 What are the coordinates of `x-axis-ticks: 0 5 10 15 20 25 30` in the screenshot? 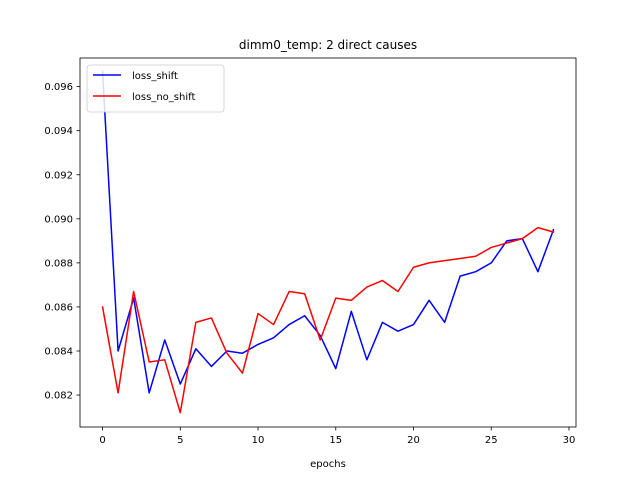 It's located at (337, 436).